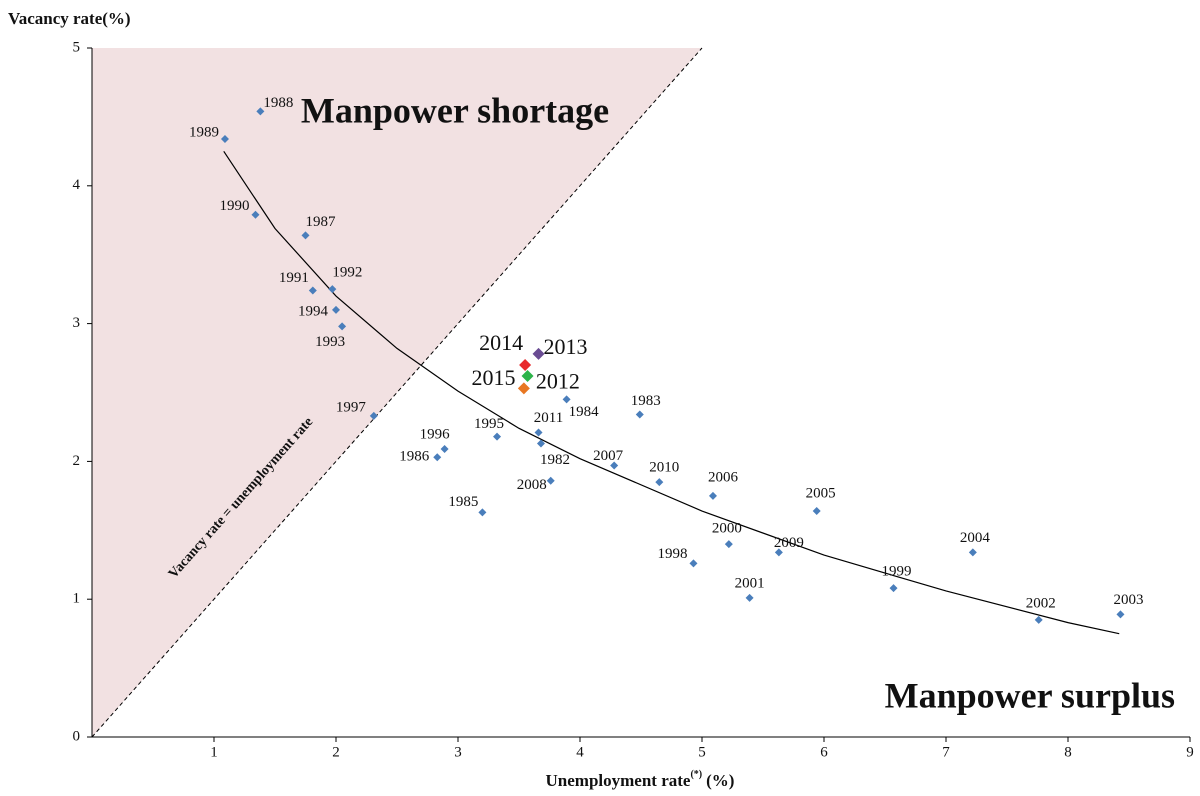 This screenshot has height=796, width=1200. I want to click on point-label: 2011, so click(548, 418).